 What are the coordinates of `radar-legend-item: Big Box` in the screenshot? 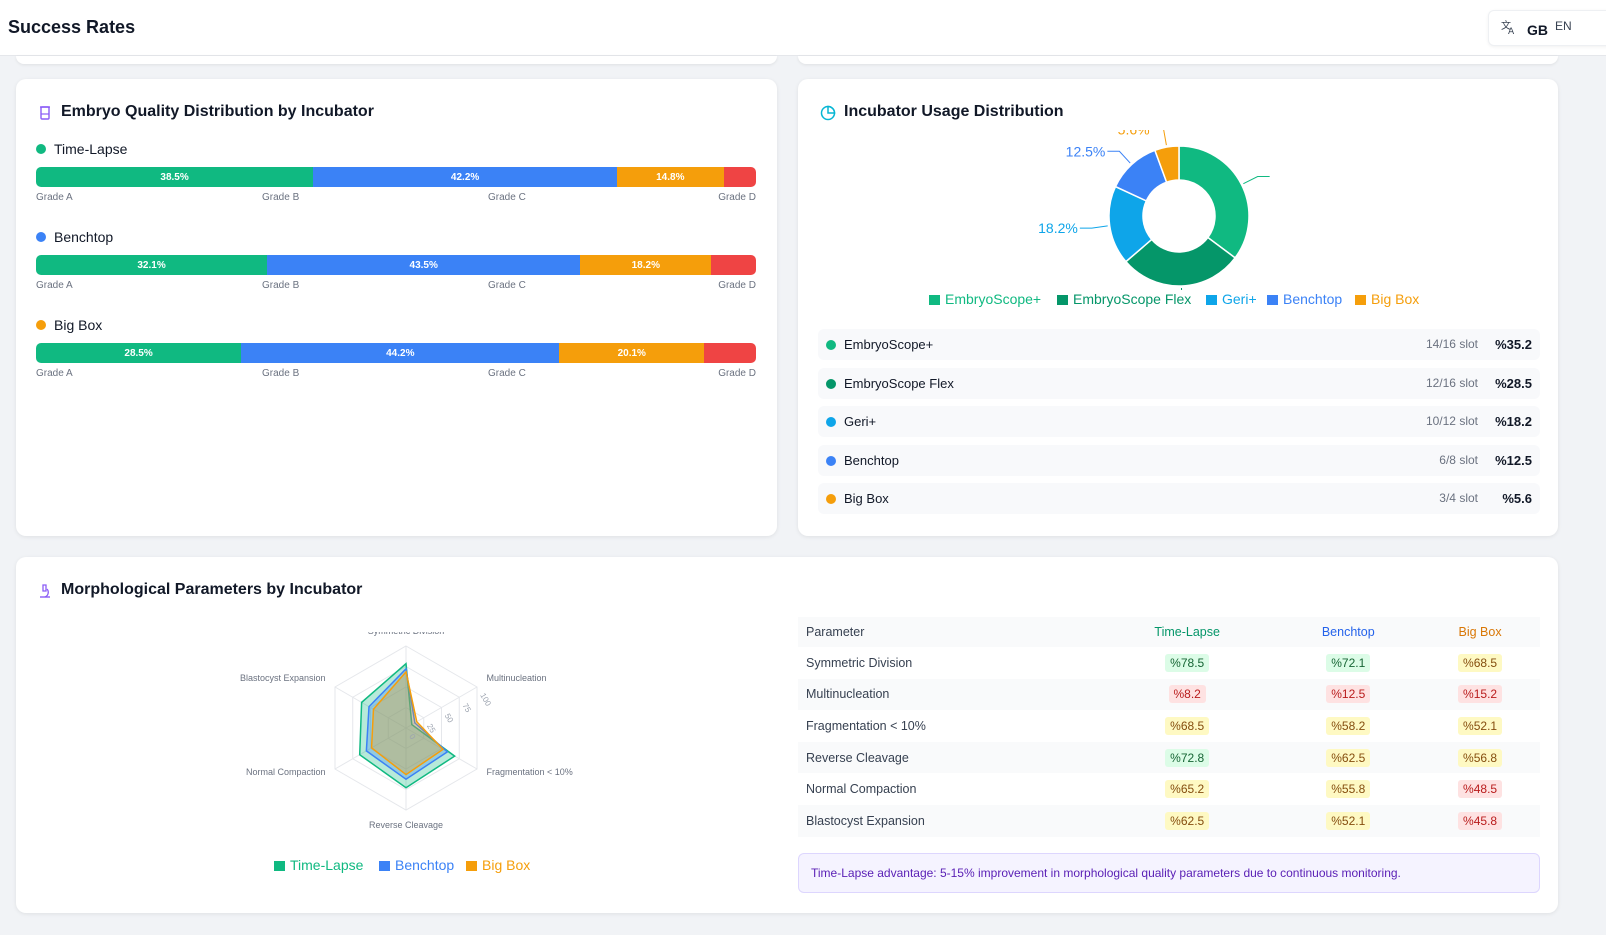 It's located at (498, 865).